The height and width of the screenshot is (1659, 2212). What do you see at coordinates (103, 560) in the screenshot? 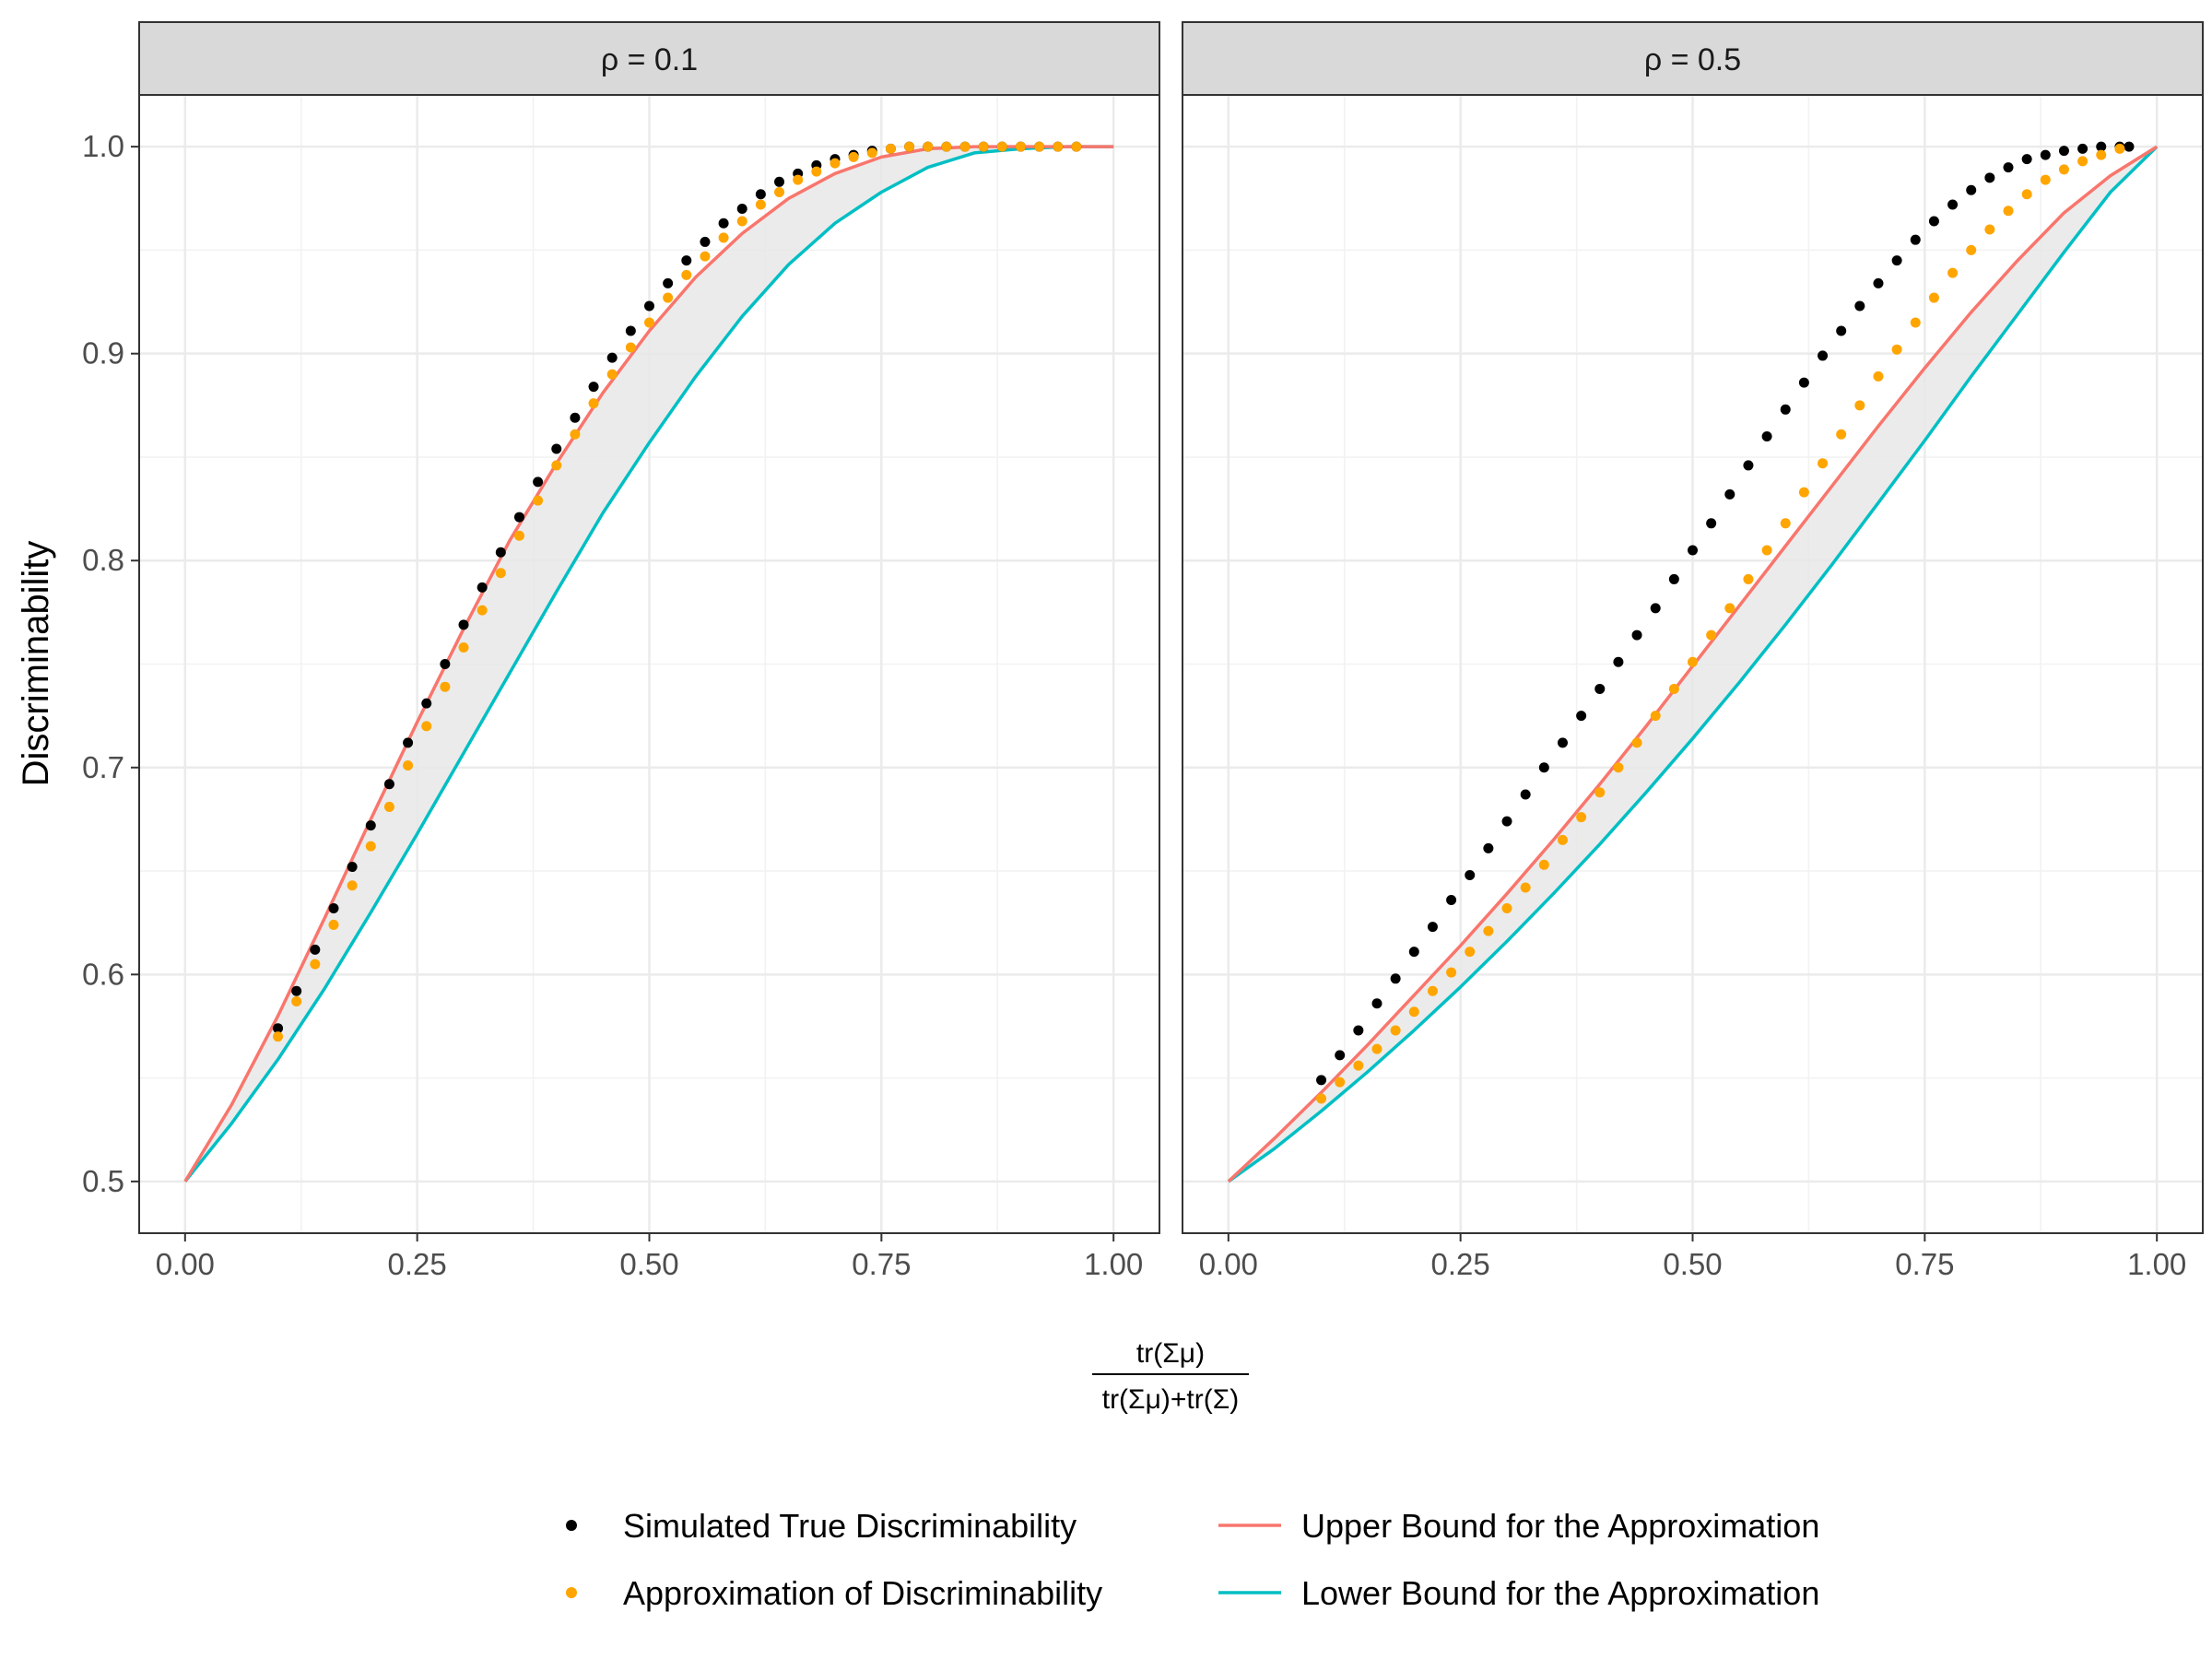
I see `y-tick-label: 0.8` at bounding box center [103, 560].